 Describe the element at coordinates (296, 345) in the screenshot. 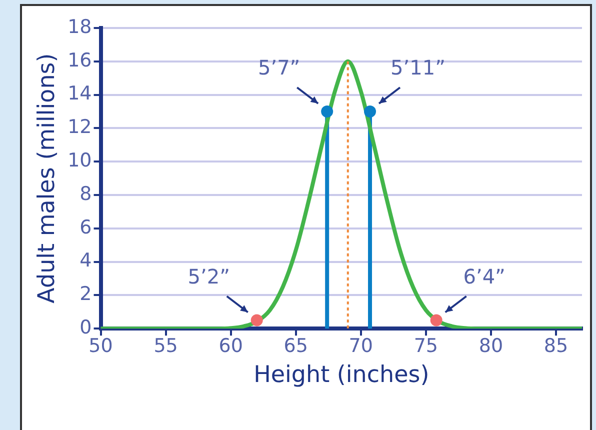

I see `x-tick-label: 65` at that location.